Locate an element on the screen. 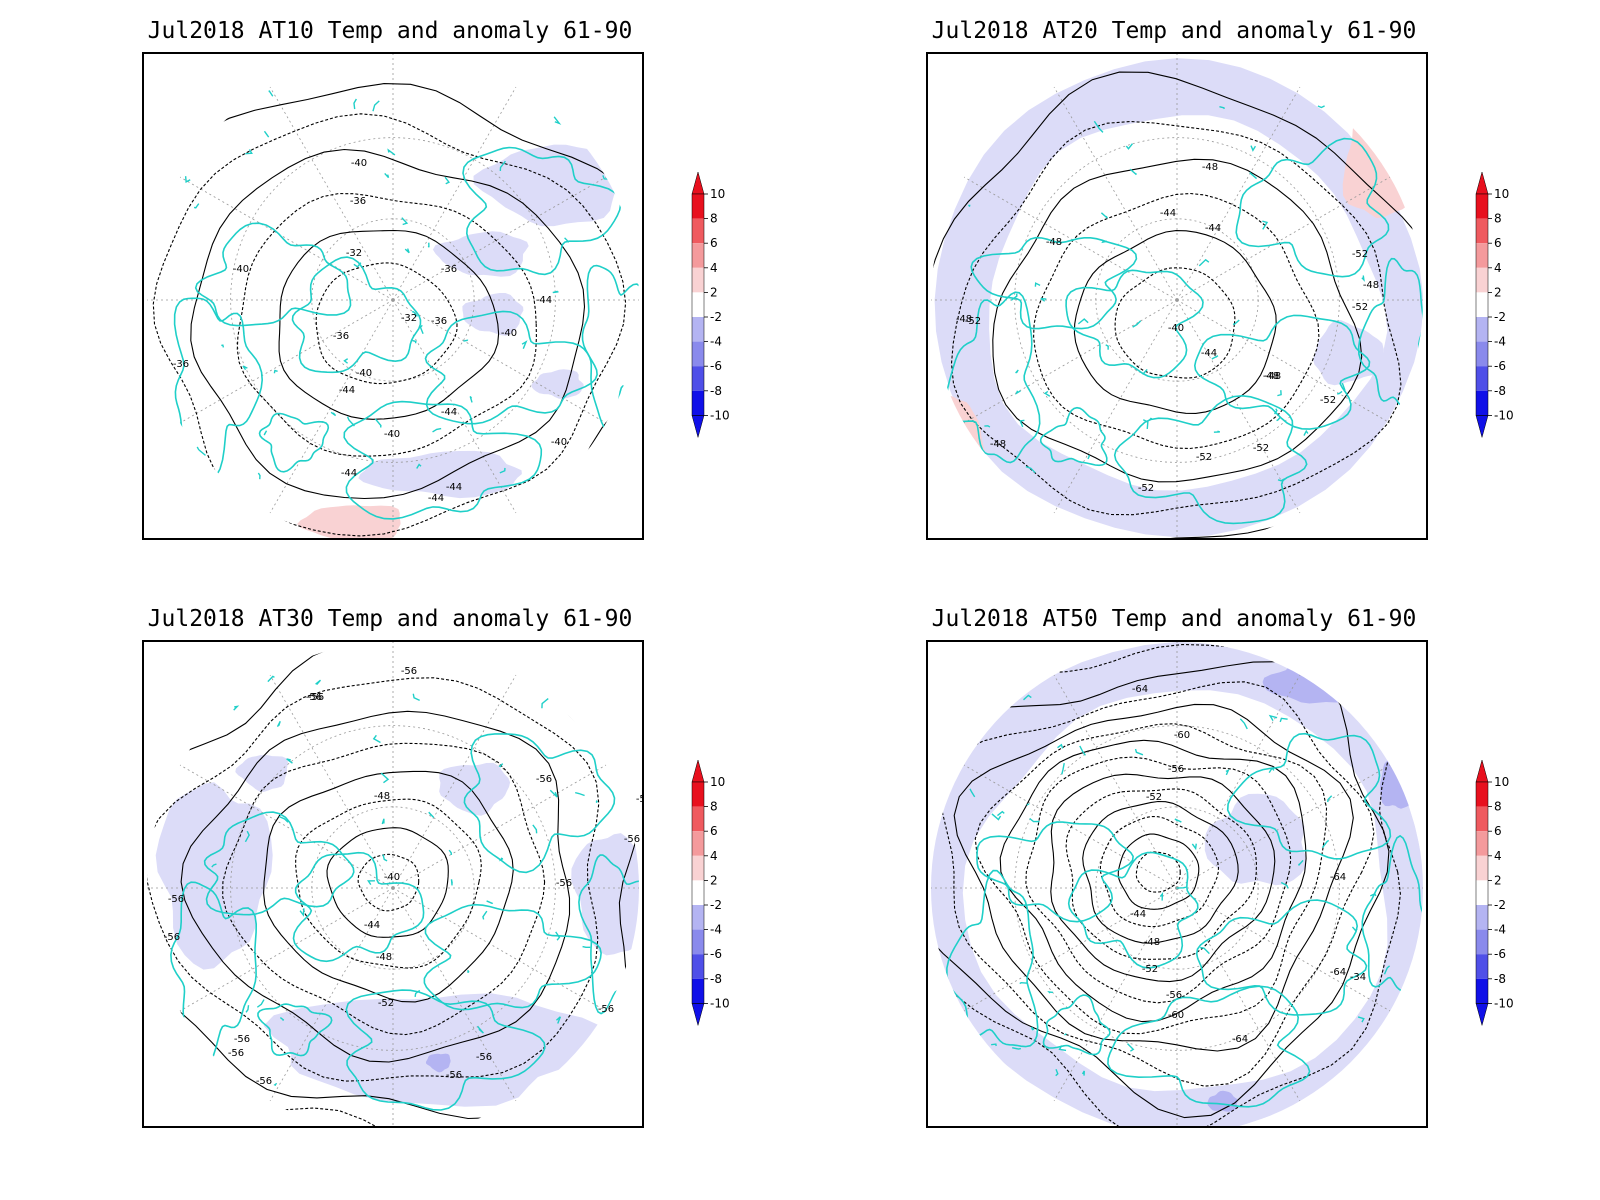 The image size is (1600, 1200). colorbar-outline is located at coordinates (1482, 304).